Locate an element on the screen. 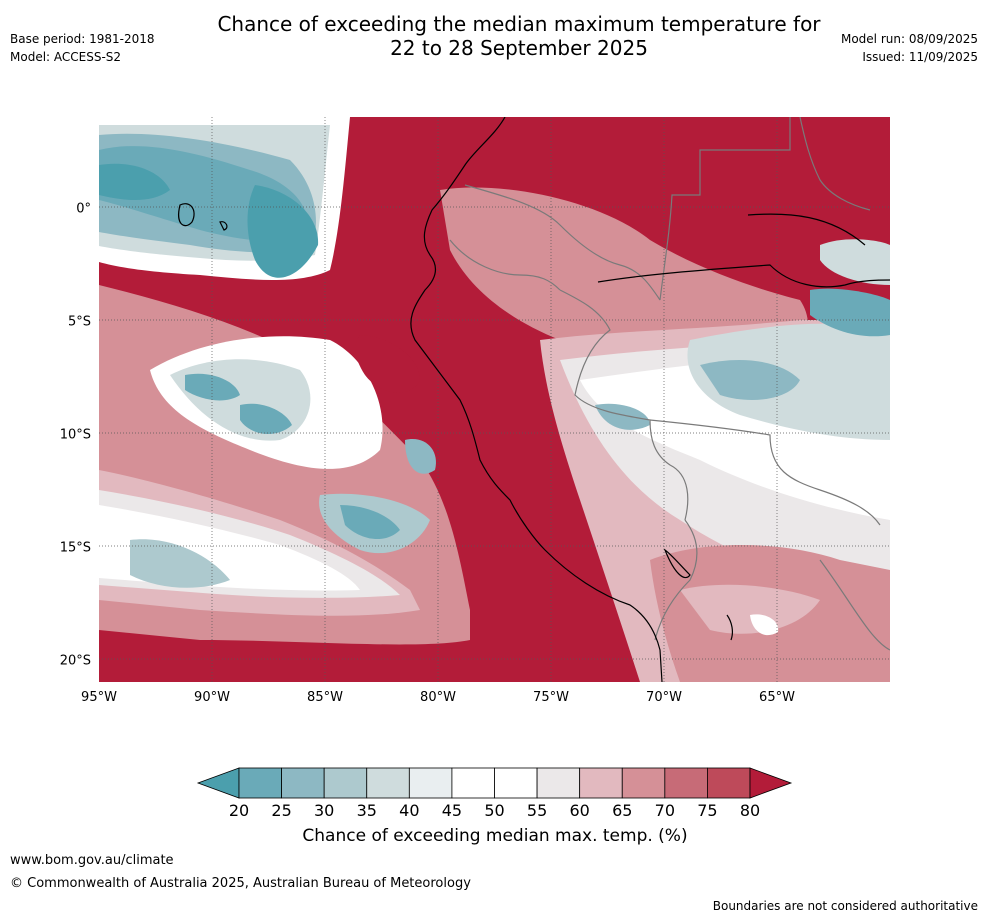 This screenshot has width=988, height=919. metadata-left: Base period: 1981-2018 Model: ACCESS-S2 is located at coordinates (82, 50).